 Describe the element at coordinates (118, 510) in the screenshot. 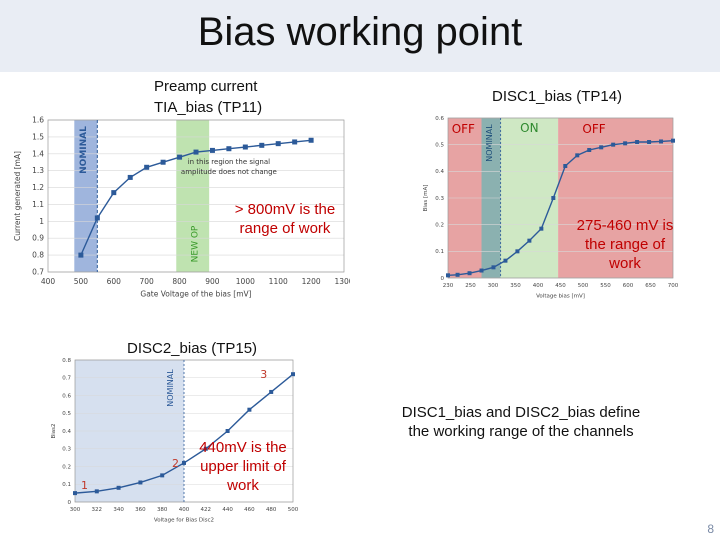

I see `x-tick-label: 340` at that location.